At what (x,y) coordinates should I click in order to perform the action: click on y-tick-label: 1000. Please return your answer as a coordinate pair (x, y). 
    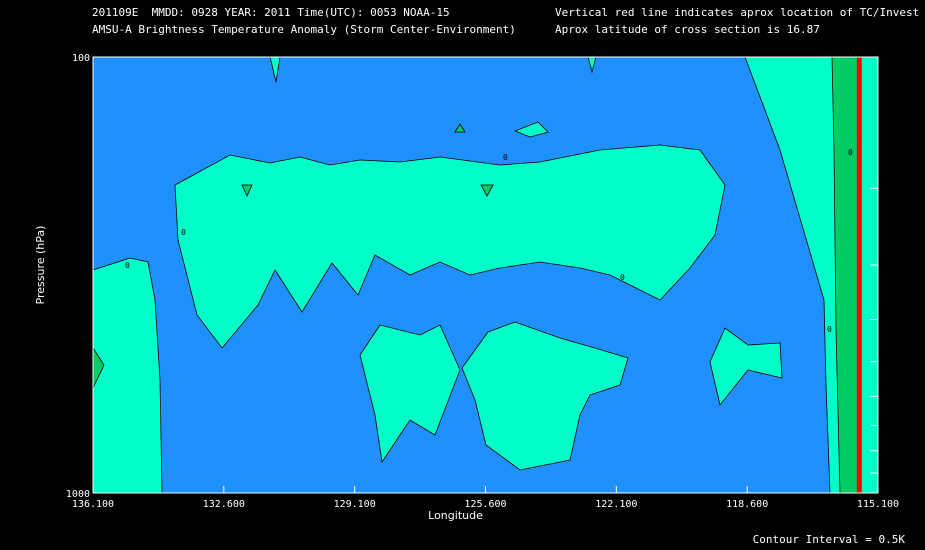
    Looking at the image, I should click on (78, 494).